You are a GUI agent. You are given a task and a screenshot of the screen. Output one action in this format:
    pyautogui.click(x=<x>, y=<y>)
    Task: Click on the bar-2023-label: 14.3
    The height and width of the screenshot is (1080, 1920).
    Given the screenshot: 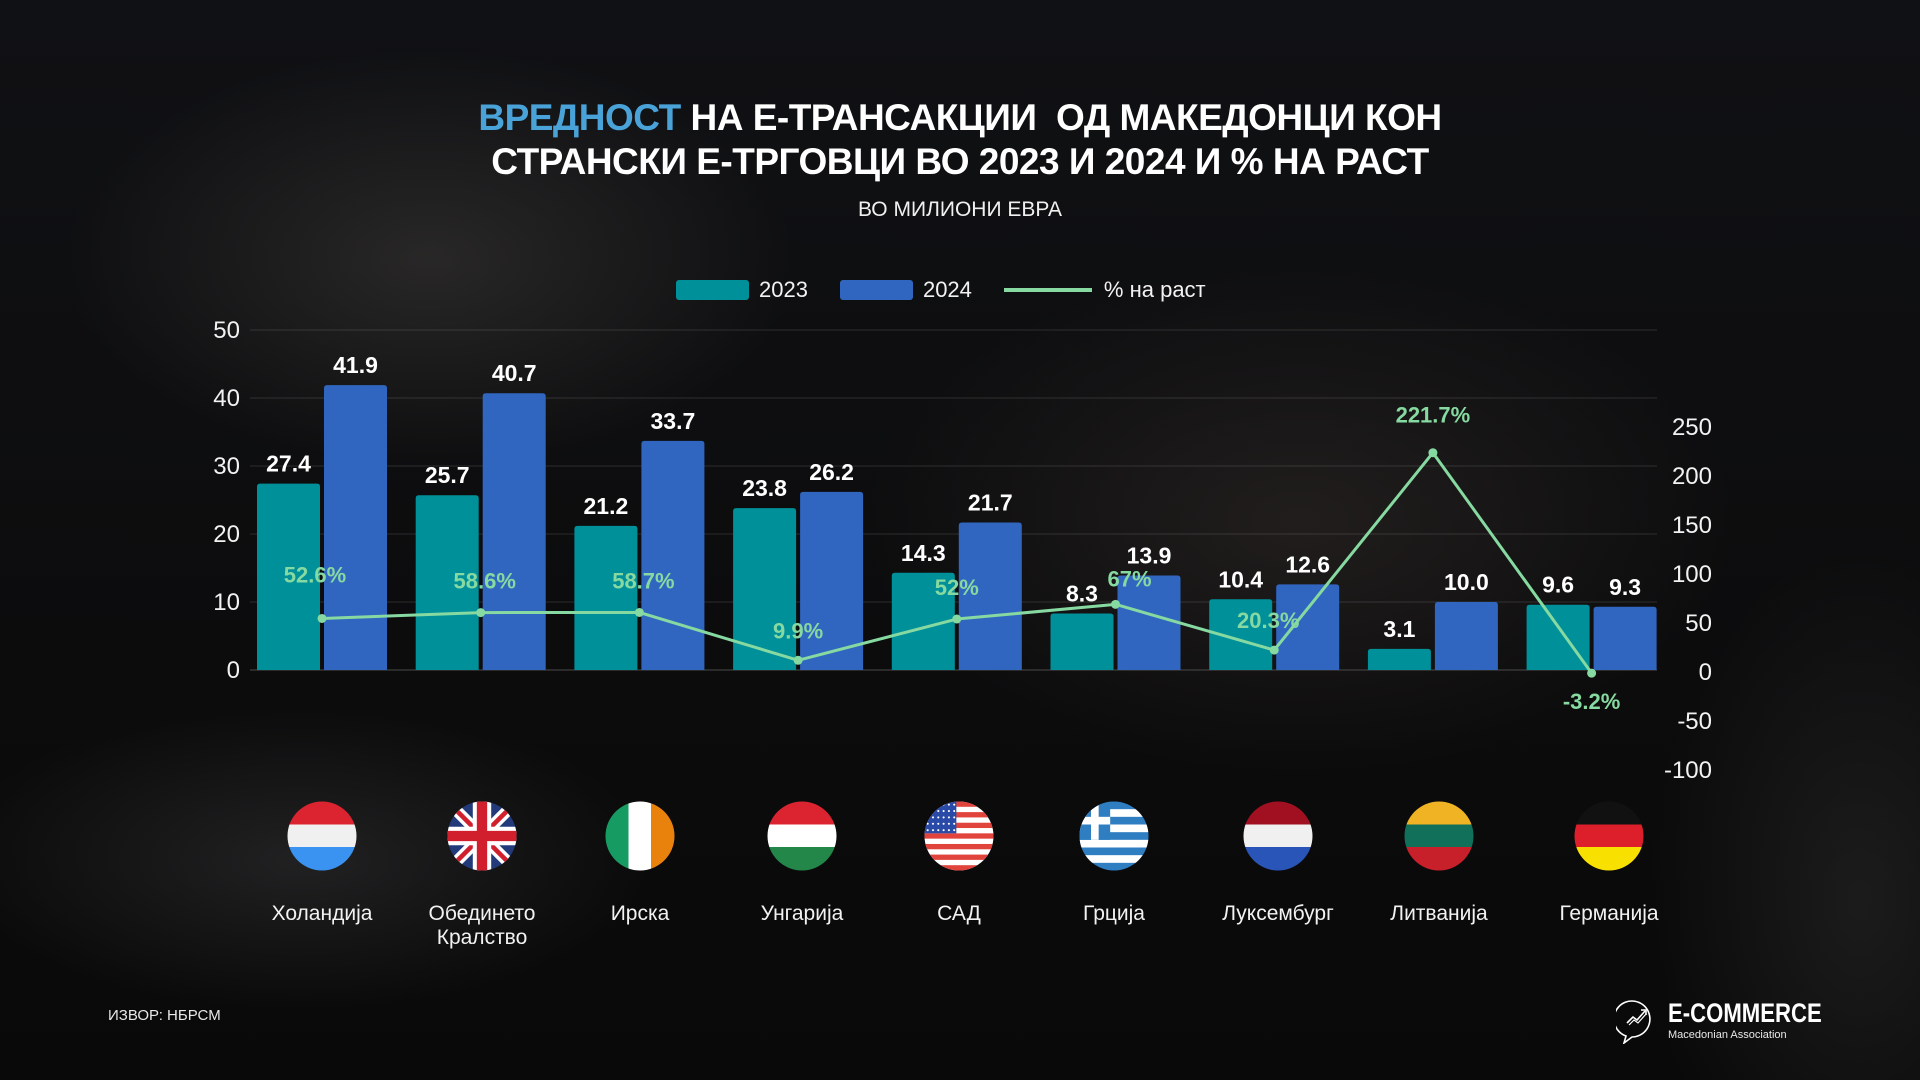 What is the action you would take?
    pyautogui.click(x=923, y=553)
    